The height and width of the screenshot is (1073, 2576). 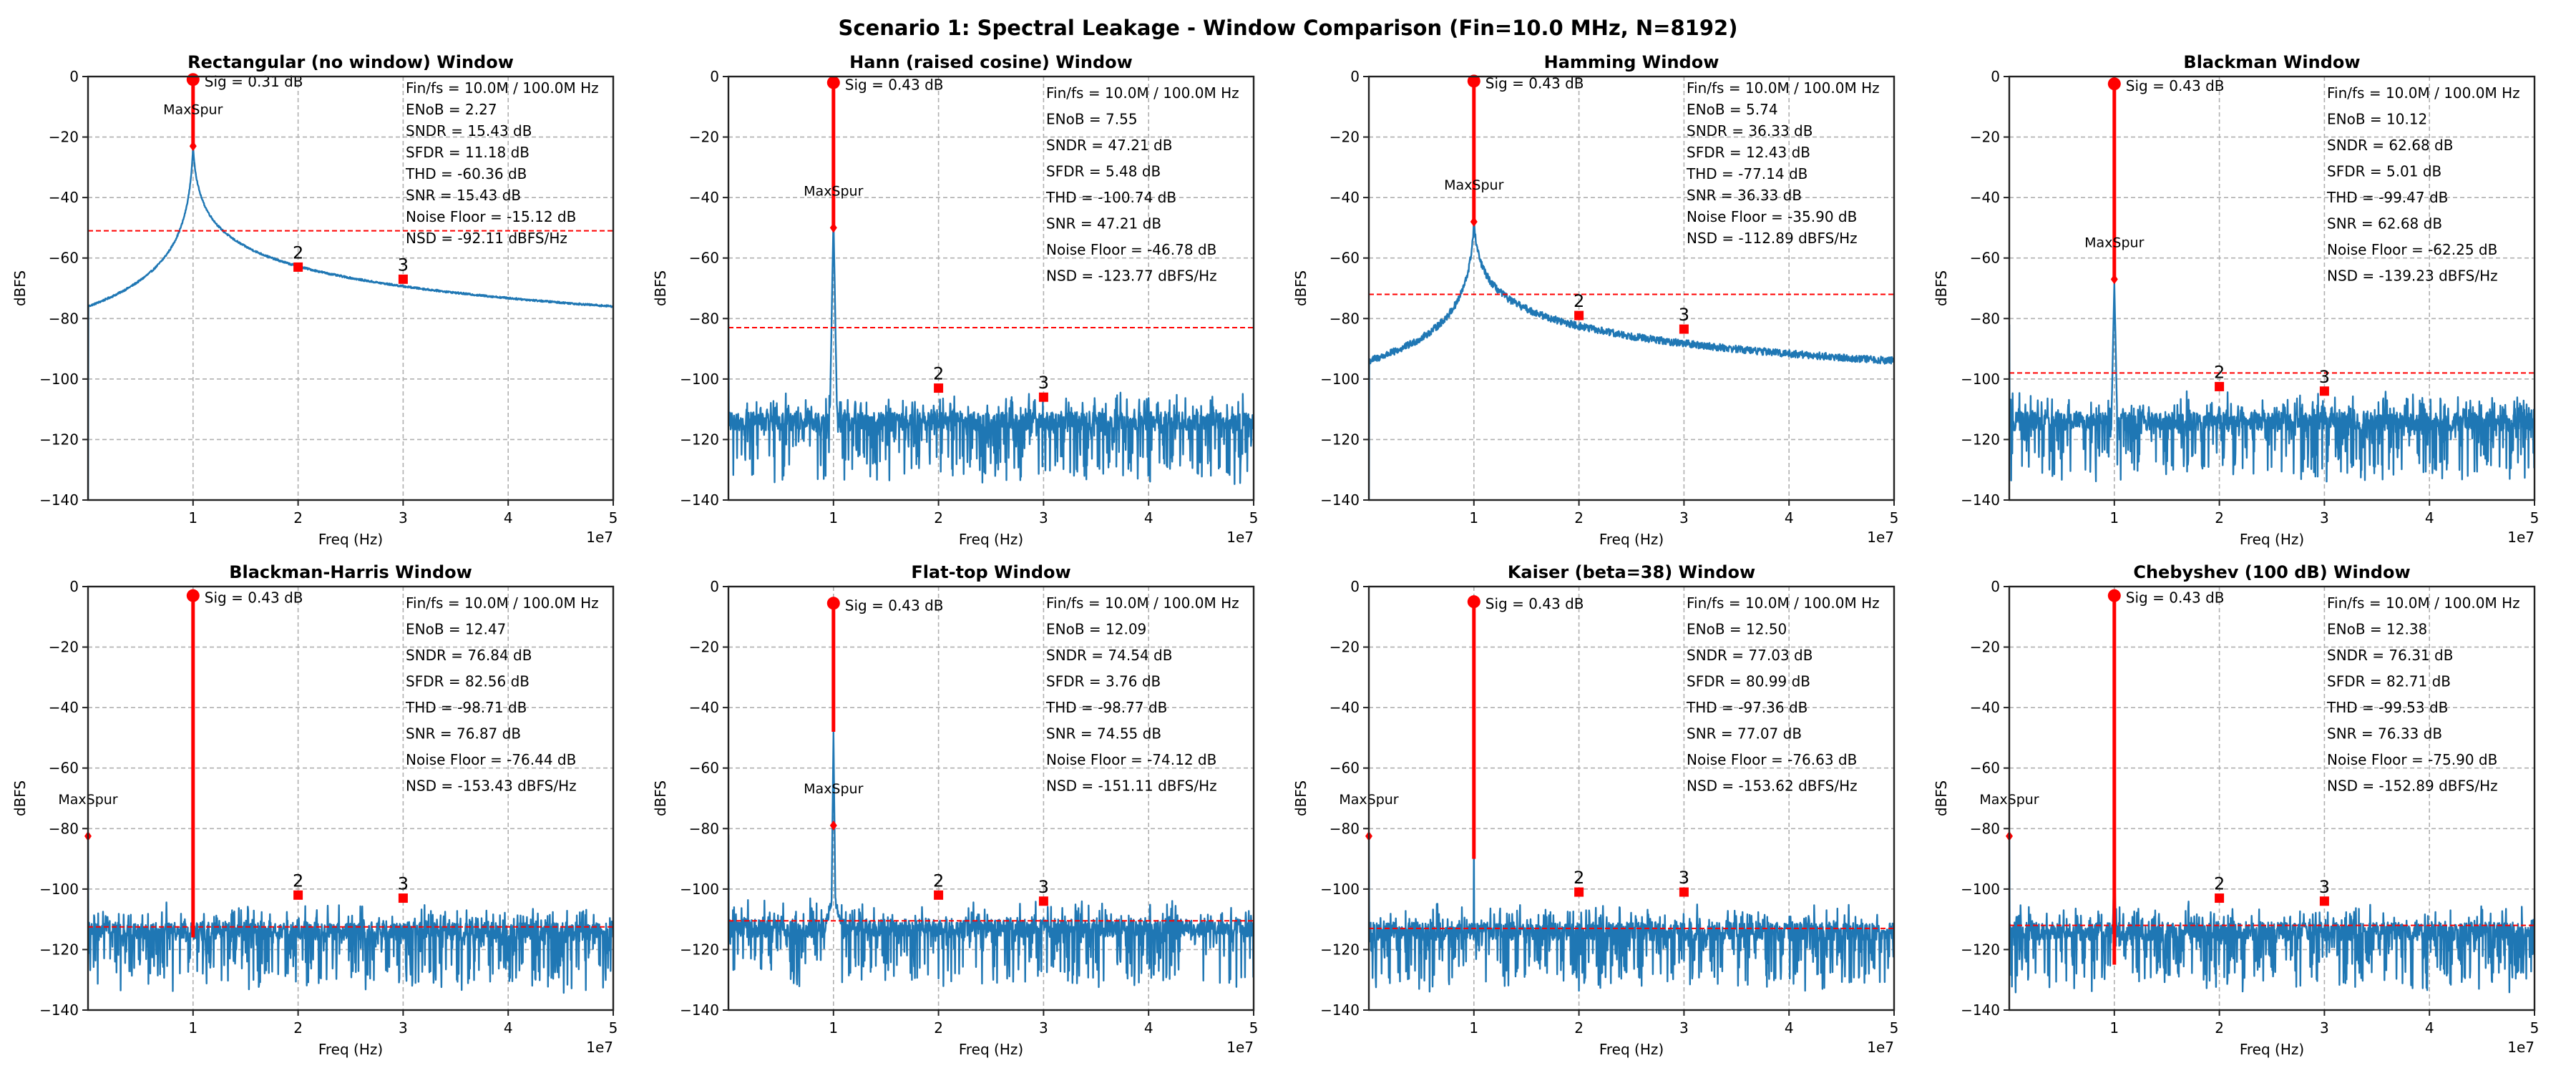 What do you see at coordinates (466, 173) in the screenshot?
I see `metric-text: THD = -60.36 dB` at bounding box center [466, 173].